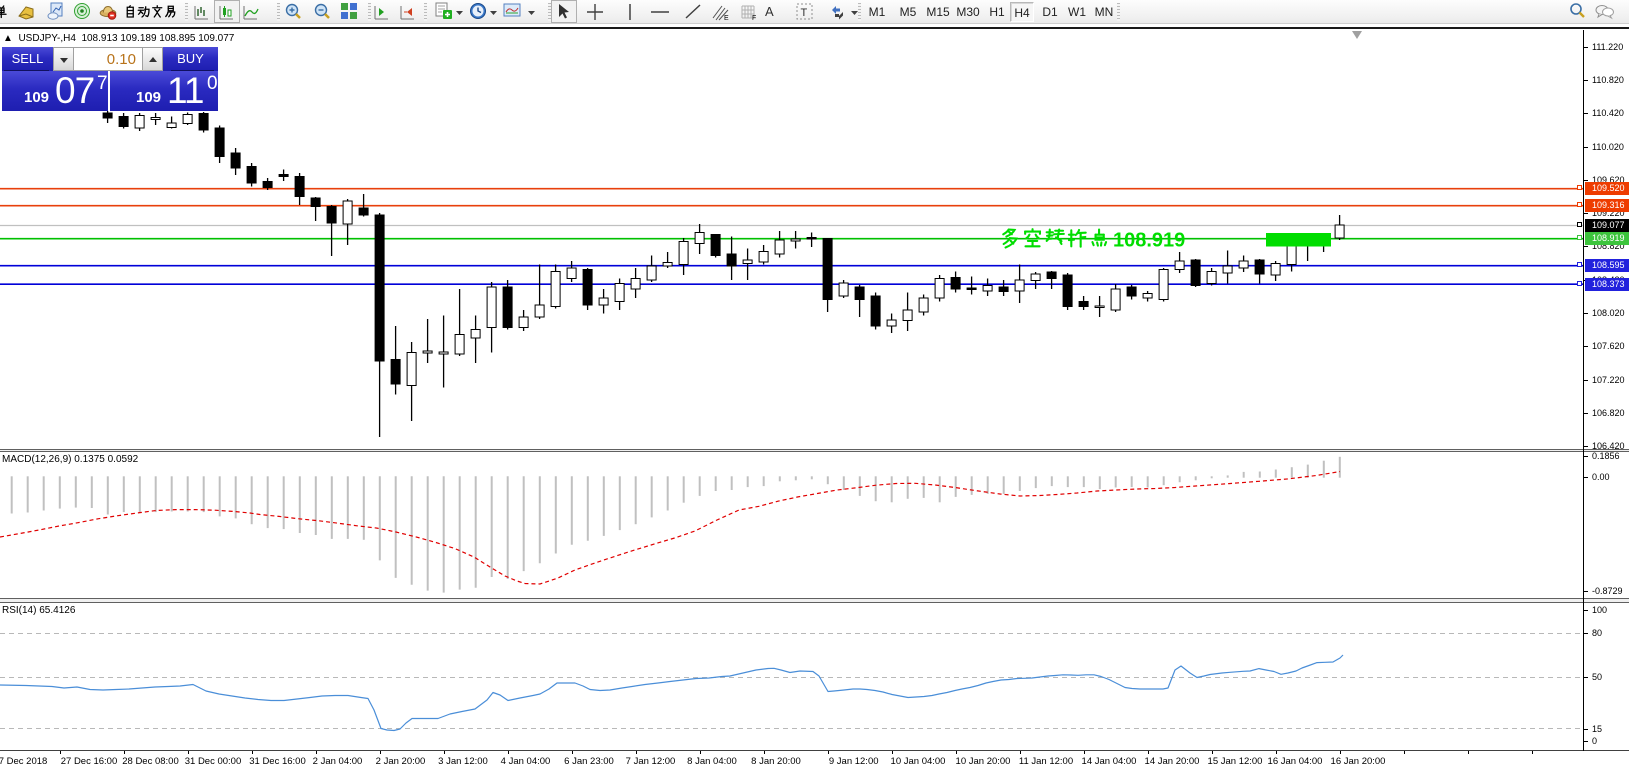 This screenshot has width=1629, height=768. I want to click on svg-text: 108.919, so click(1149, 241).